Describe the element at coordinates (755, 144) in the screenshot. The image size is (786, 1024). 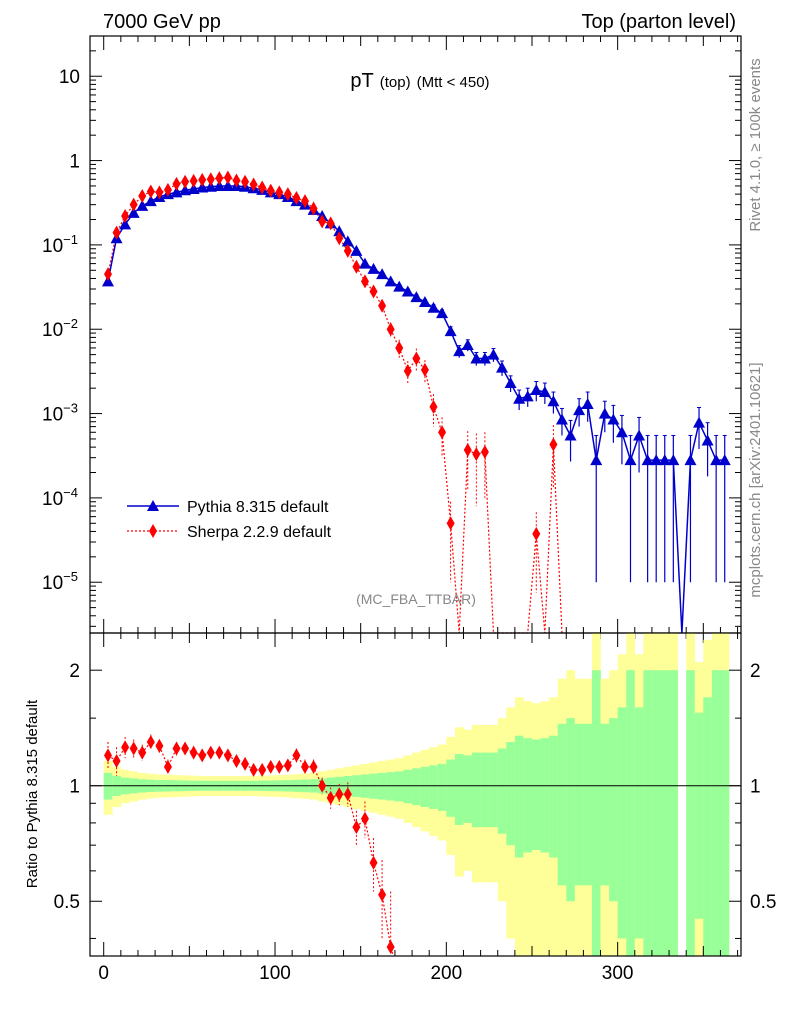
I see `rivet-label: Rivet 4.1.0, ≥ 100k events` at that location.